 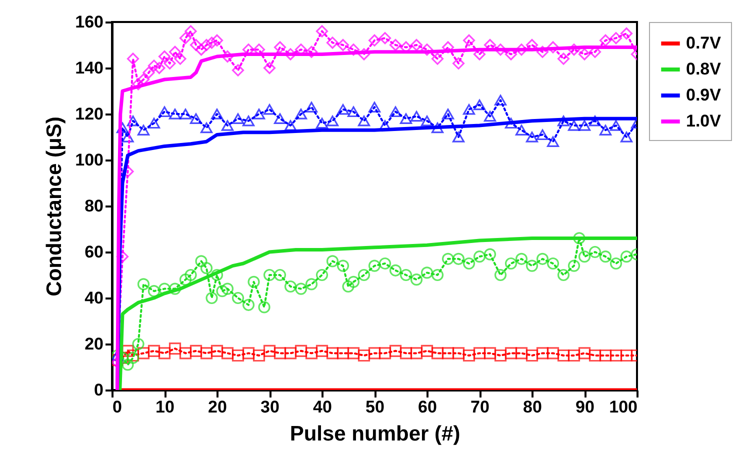 What do you see at coordinates (322, 407) in the screenshot?
I see `x-tick-label: 40` at bounding box center [322, 407].